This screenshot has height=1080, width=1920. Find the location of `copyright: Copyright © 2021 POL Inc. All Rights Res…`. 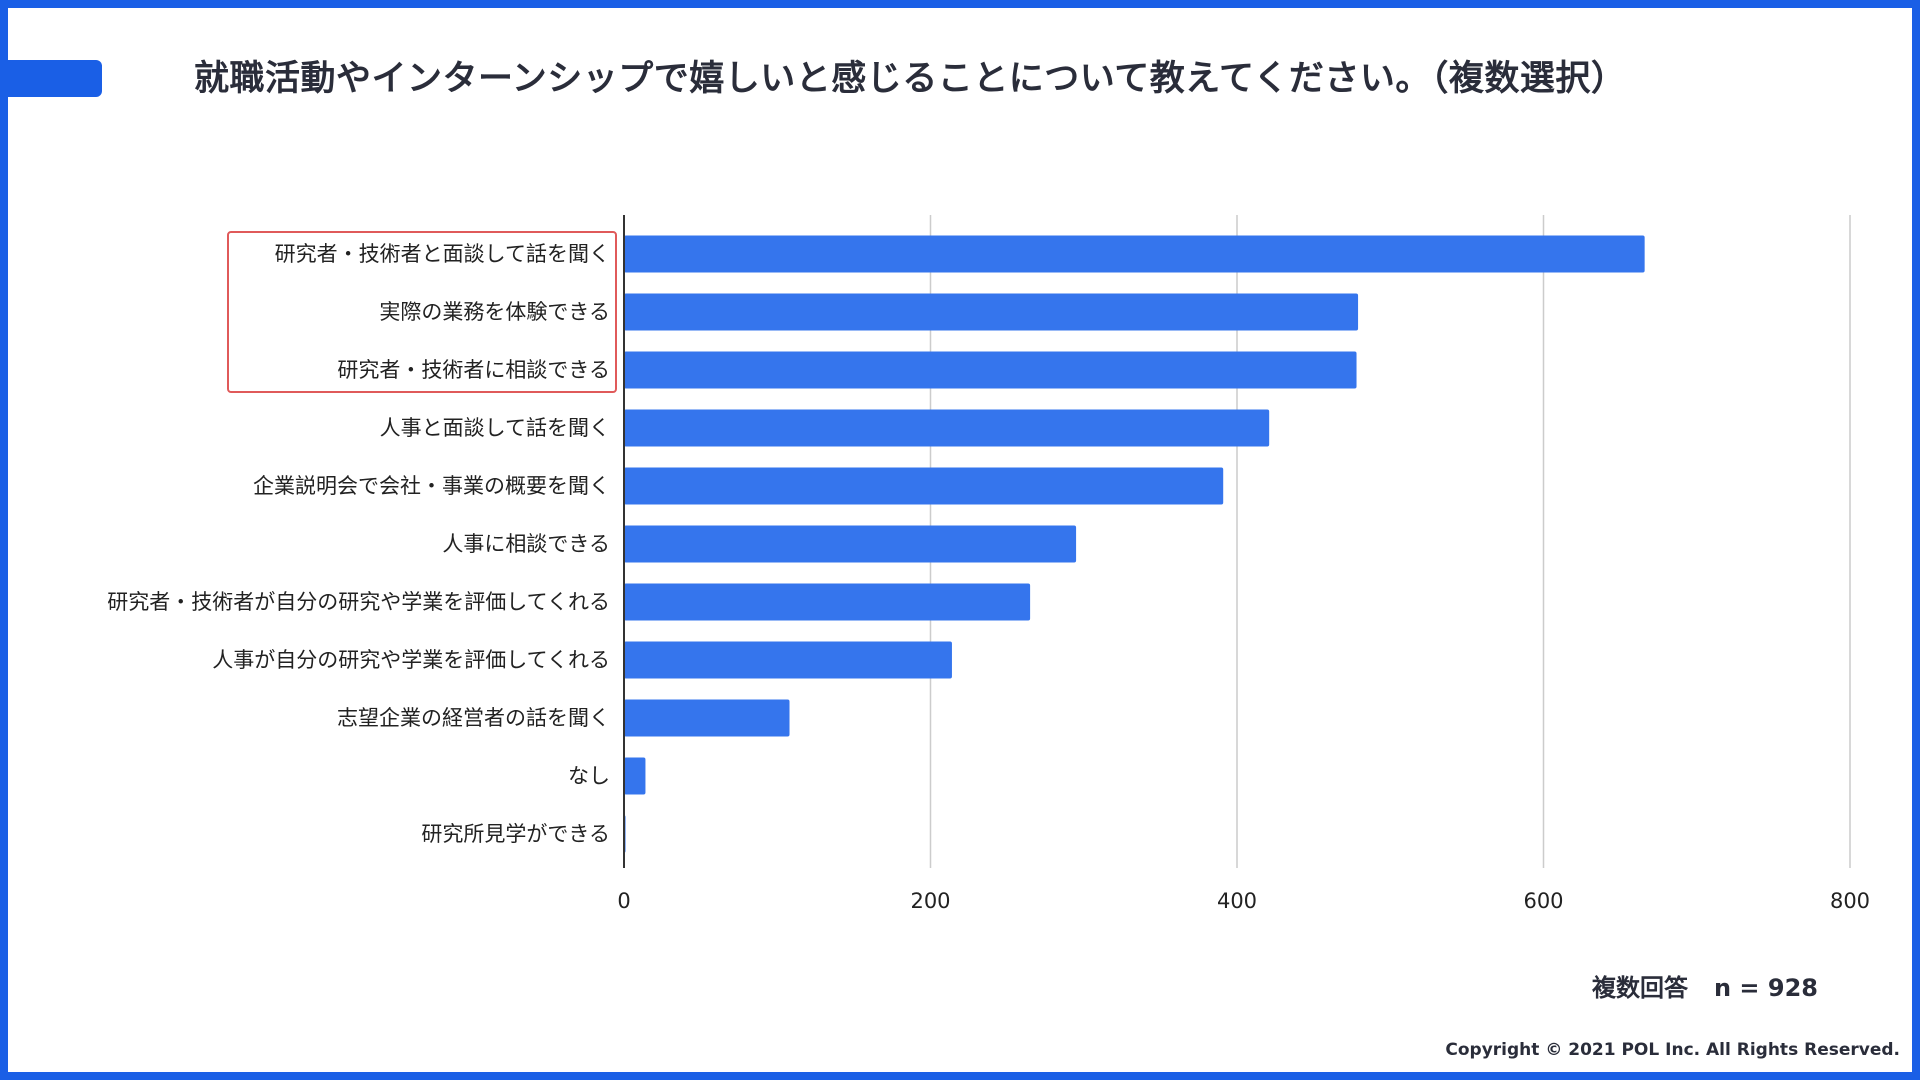

copyright: Copyright © 2021 POL Inc. All Rights Res… is located at coordinates (1672, 1050).